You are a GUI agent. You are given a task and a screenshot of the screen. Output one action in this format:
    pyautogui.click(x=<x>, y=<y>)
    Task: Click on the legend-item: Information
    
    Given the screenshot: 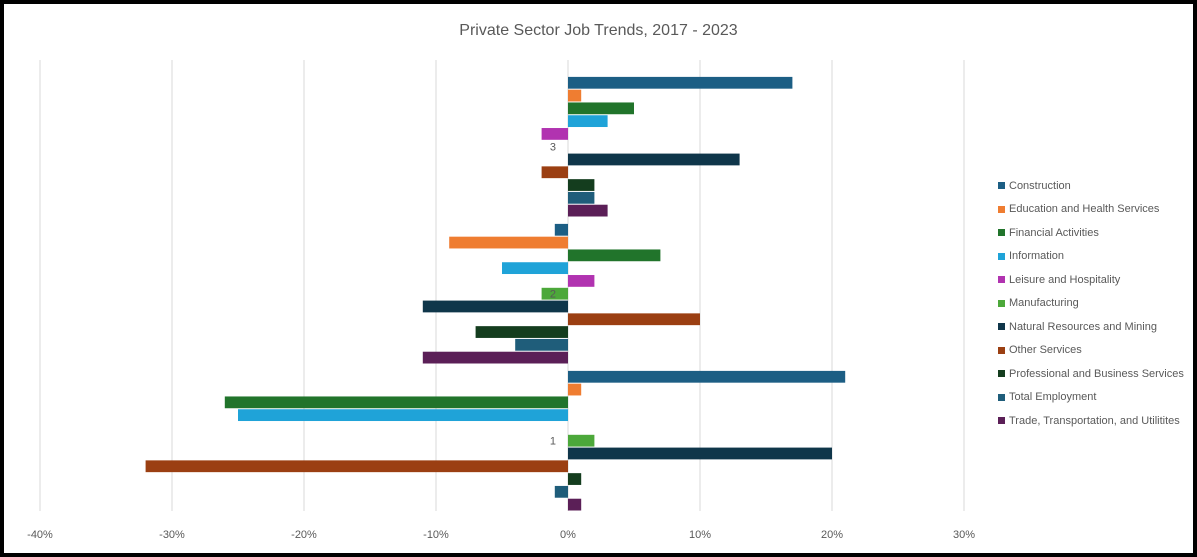 What is the action you would take?
    pyautogui.click(x=1091, y=257)
    